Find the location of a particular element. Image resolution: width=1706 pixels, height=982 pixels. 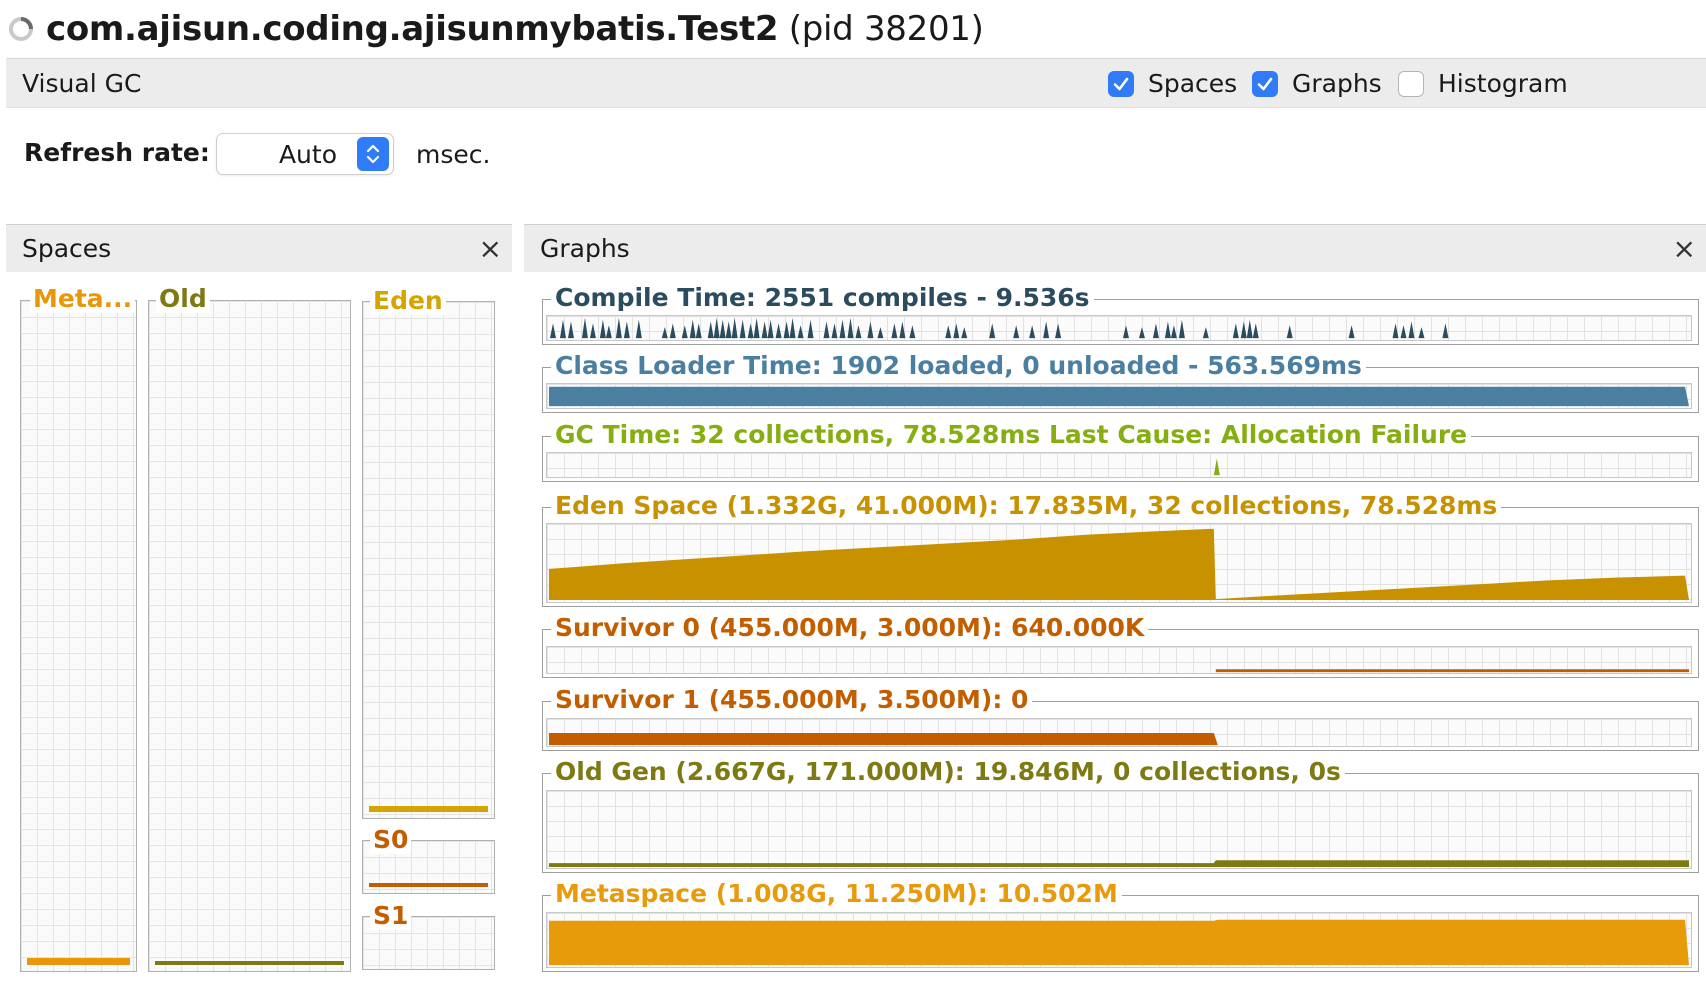

spaces-panel-header: Spaces × is located at coordinates (259, 248).